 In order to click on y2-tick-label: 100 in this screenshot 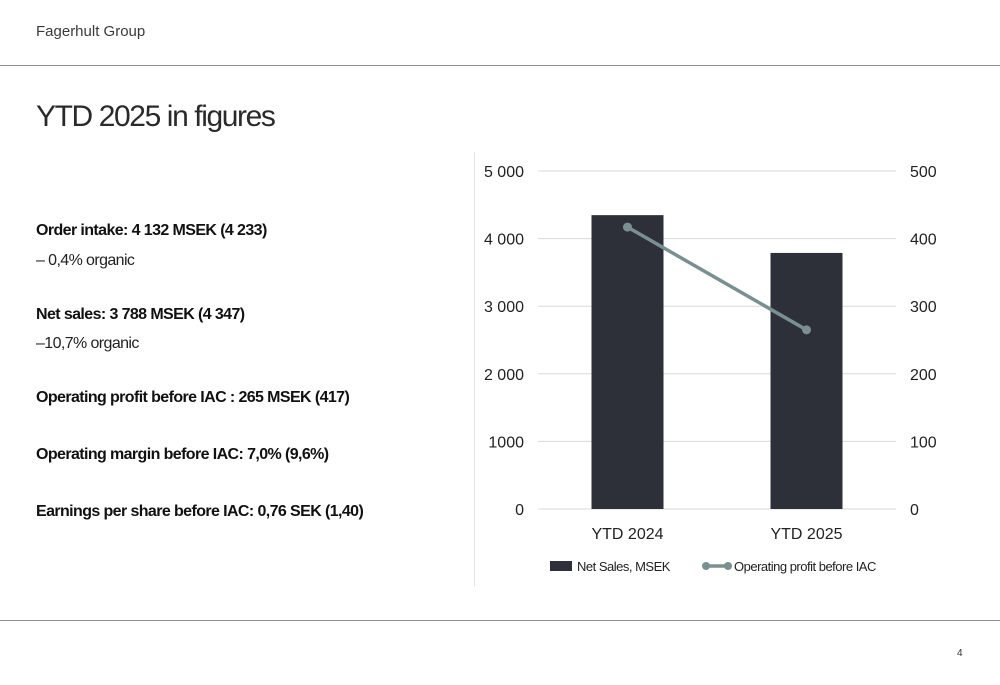, I will do `click(923, 442)`.